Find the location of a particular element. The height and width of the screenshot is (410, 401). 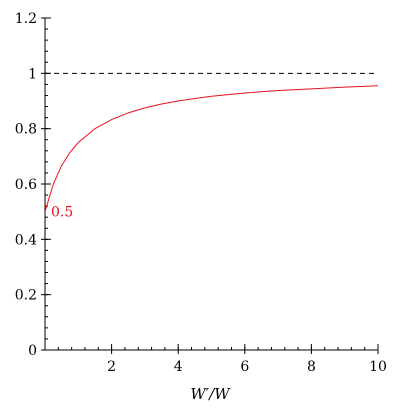

x-tick-label: 8 is located at coordinates (311, 367).